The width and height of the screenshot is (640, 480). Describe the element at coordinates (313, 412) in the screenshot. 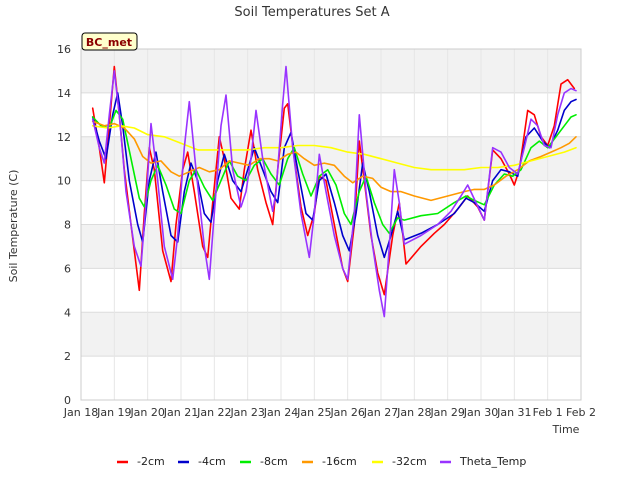

I see `x-tick-label: Jan 25` at that location.